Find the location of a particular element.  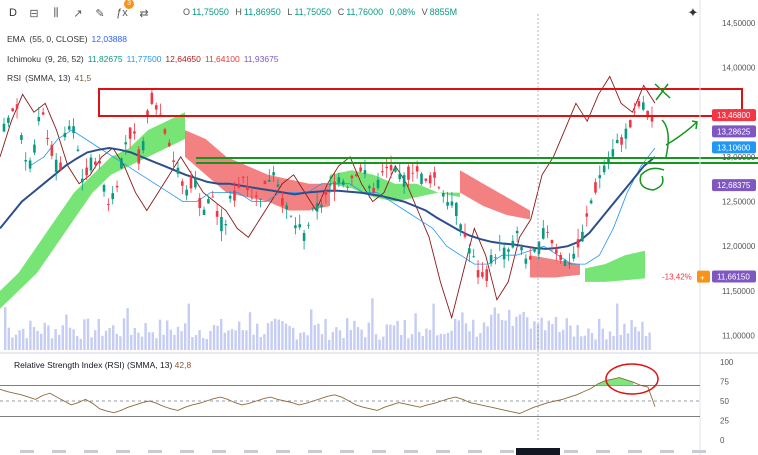

interval-button: D is located at coordinates (13, 13).